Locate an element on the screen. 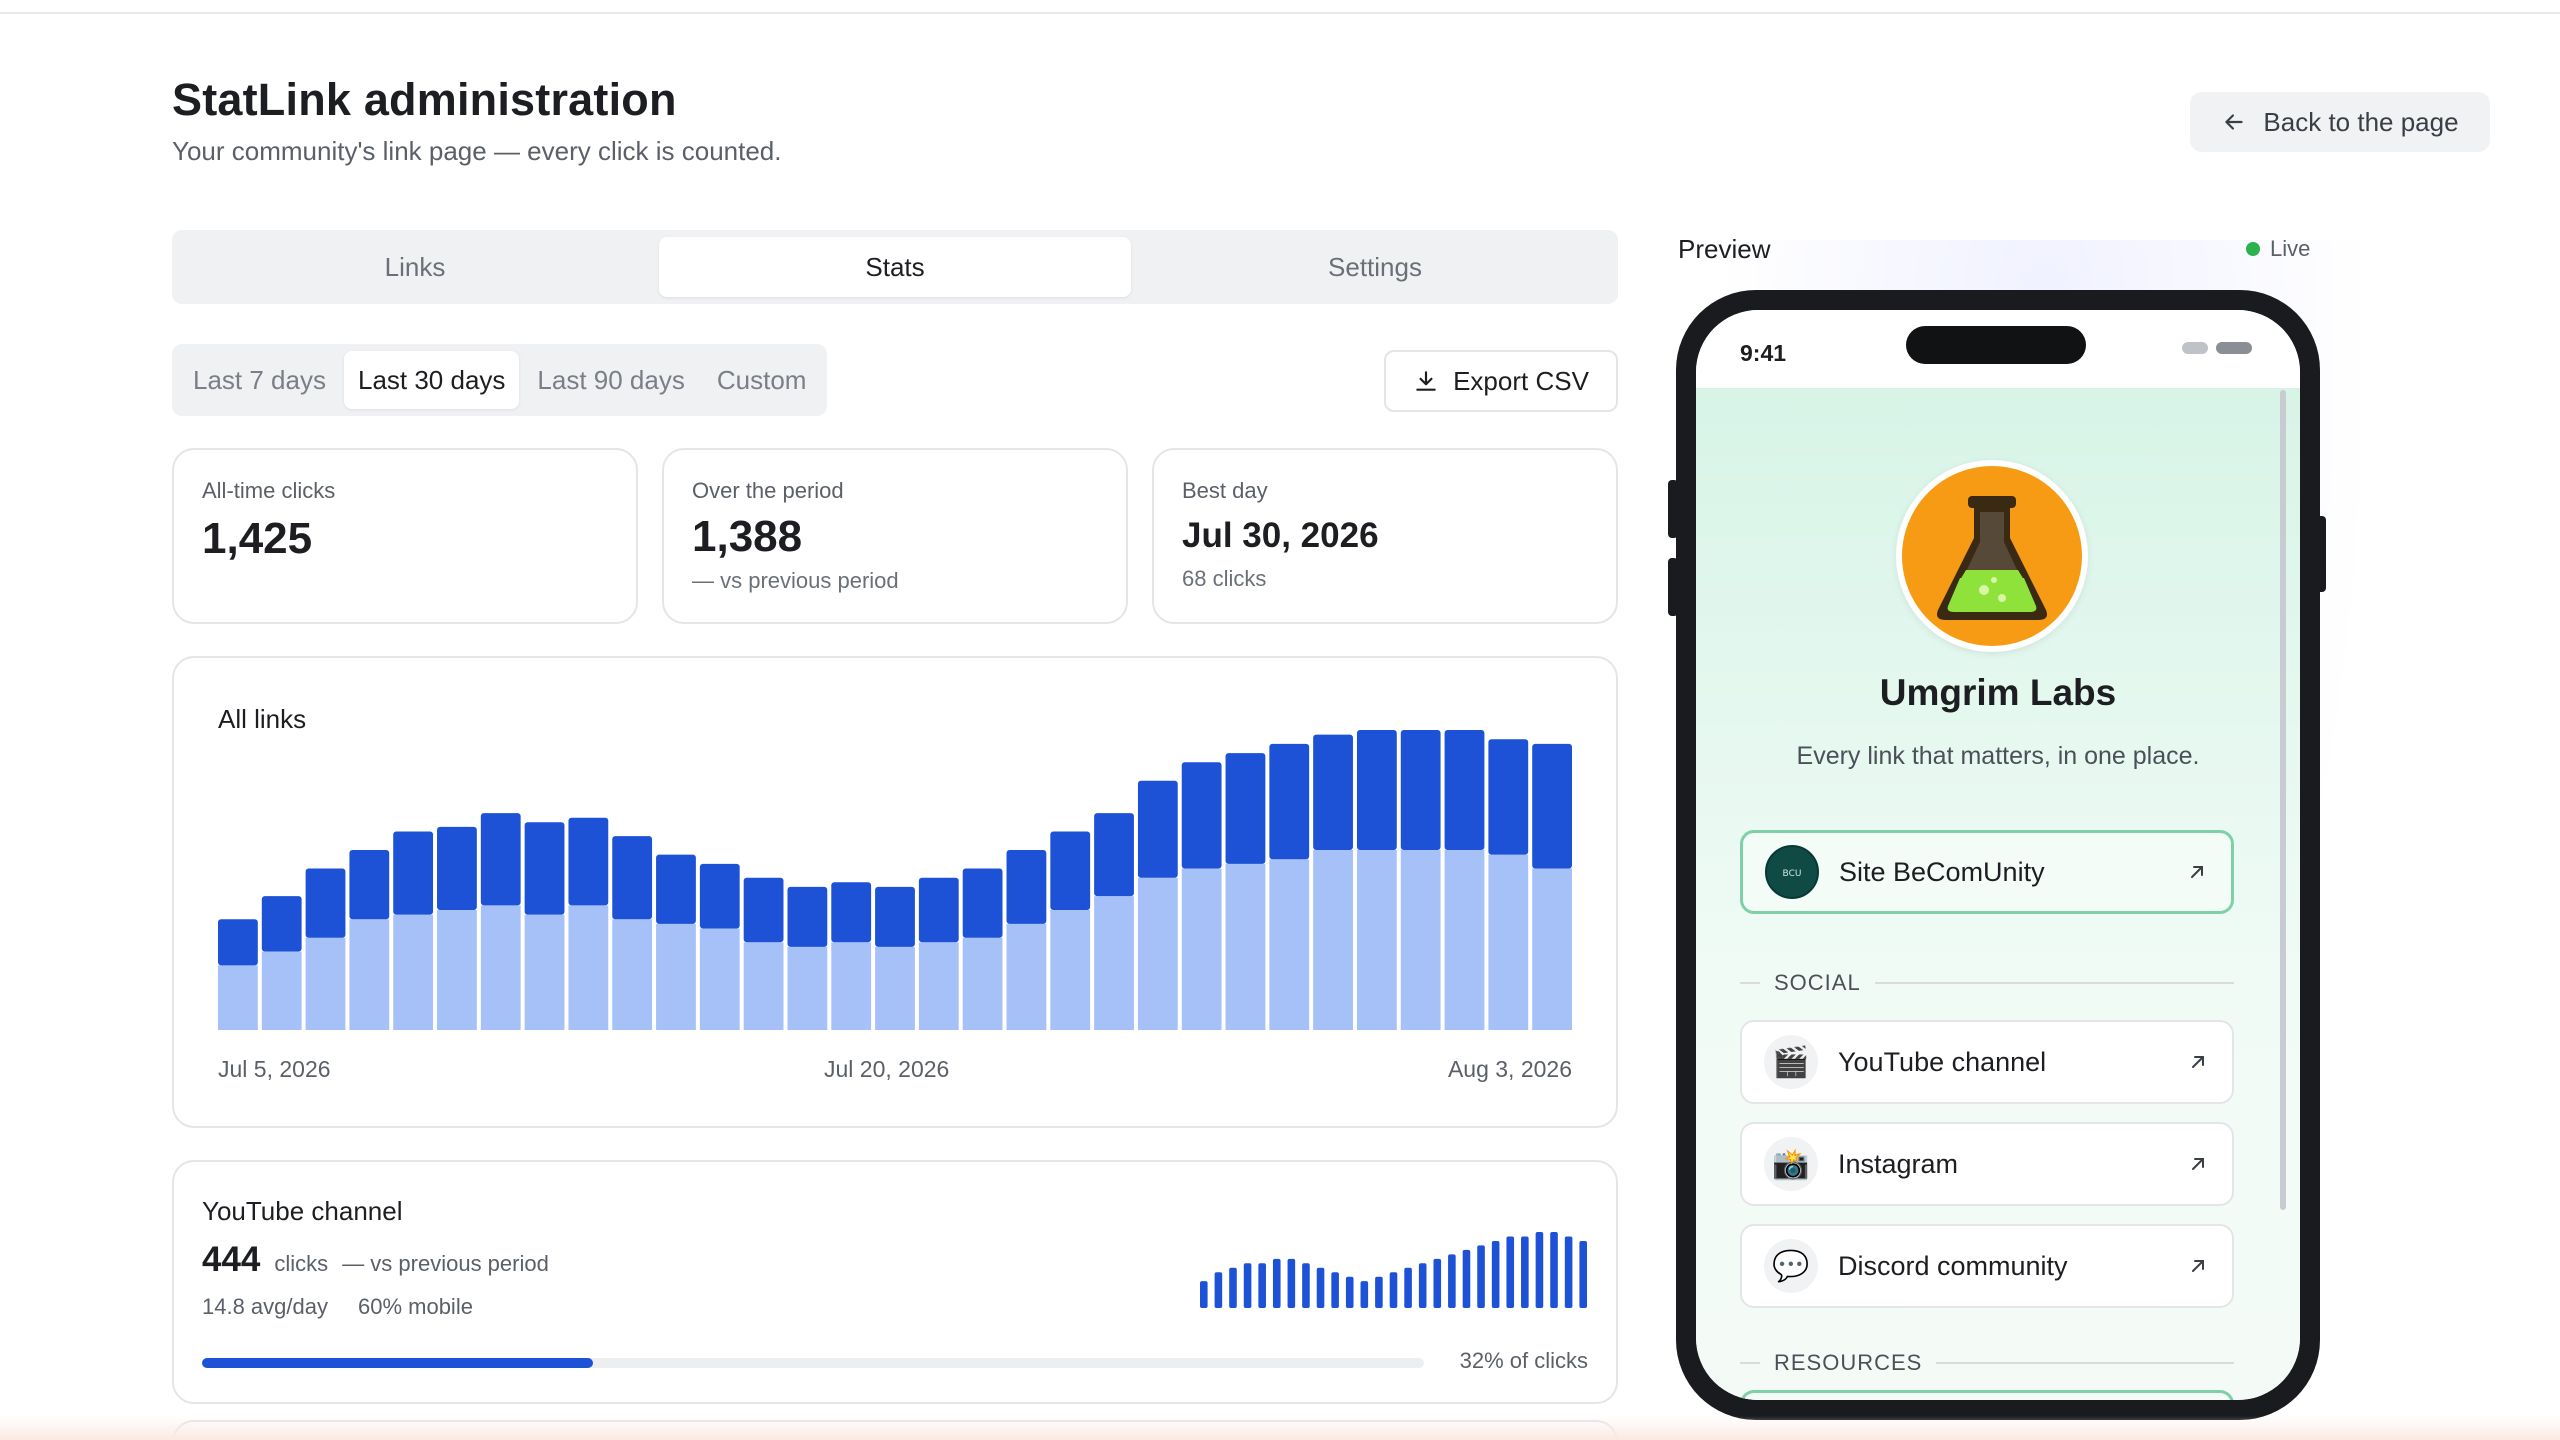 This screenshot has height=1440, width=2560. live-indicator: Live is located at coordinates (2278, 249).